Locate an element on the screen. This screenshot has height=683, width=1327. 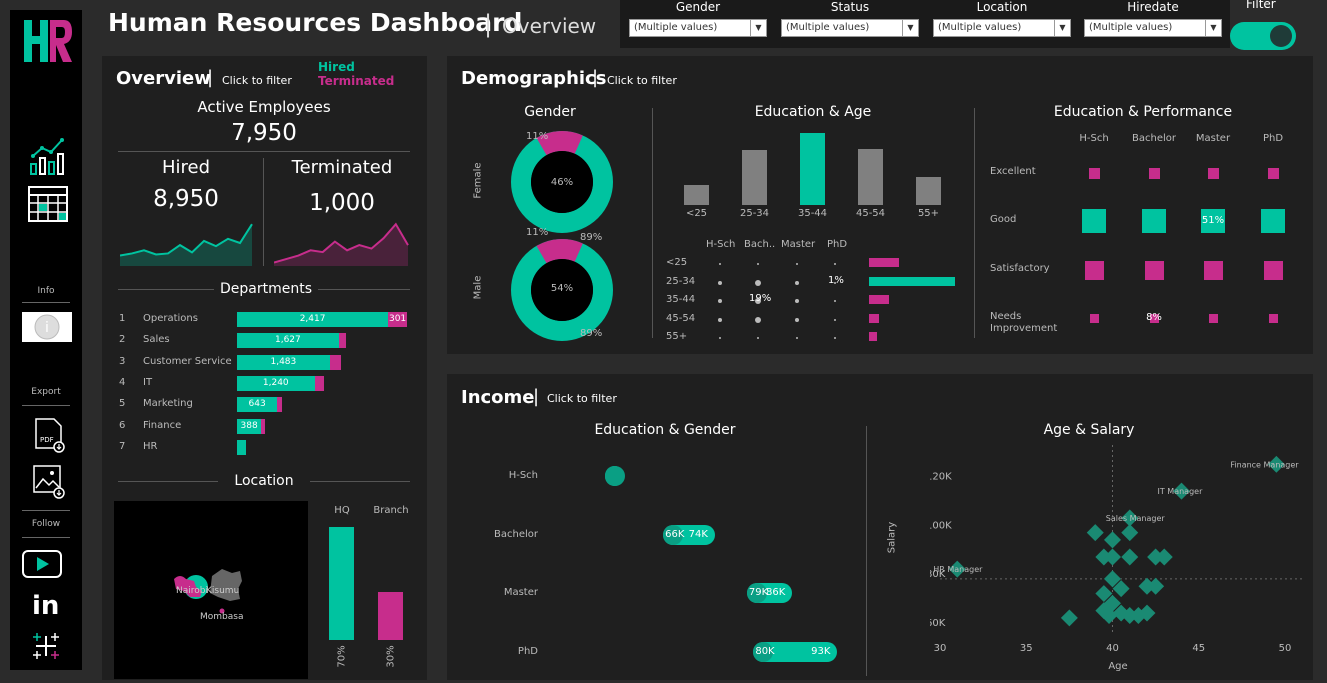
hr-logo is located at coordinates (46, 41).